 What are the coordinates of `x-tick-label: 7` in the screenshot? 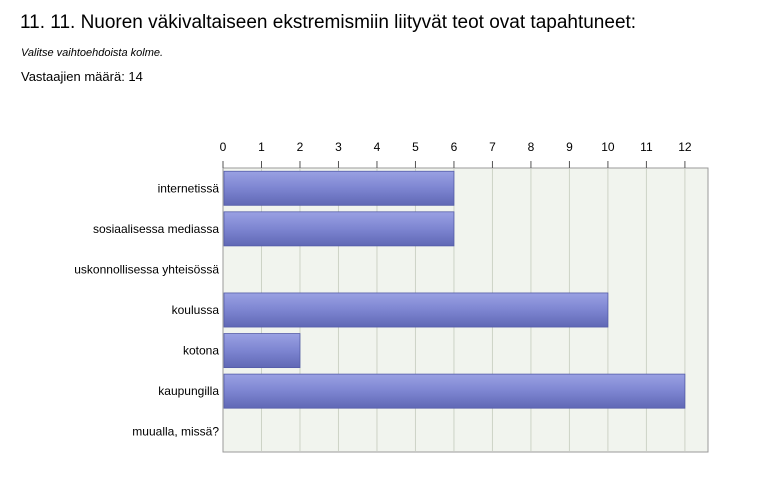 It's located at (492, 147).